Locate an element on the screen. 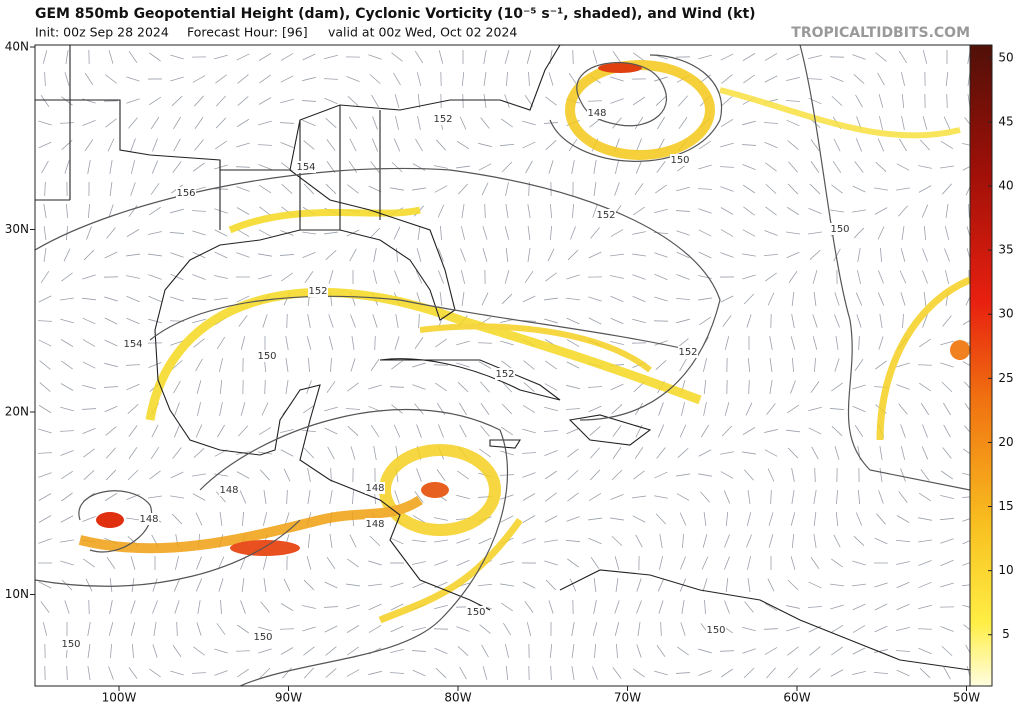  lon-label: 90W is located at coordinates (288, 698).